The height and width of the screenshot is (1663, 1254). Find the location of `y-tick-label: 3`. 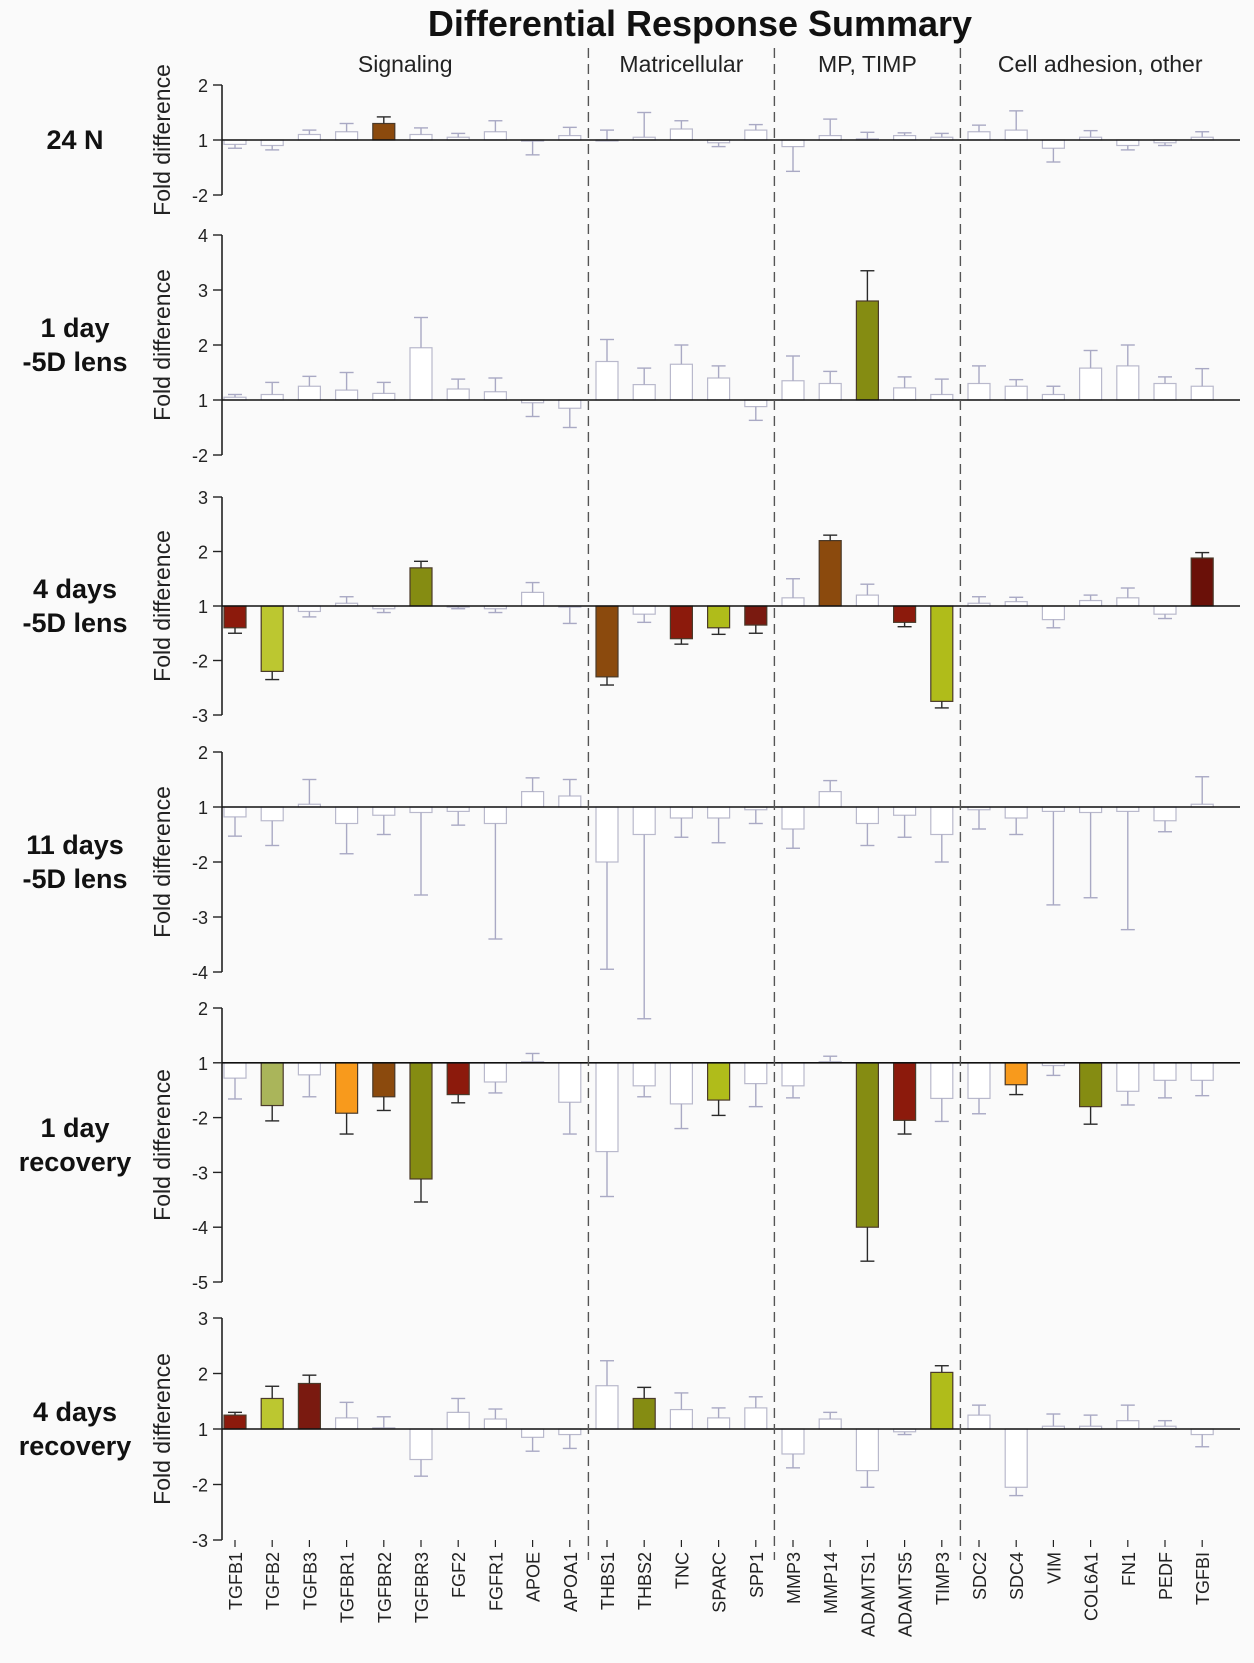

y-tick-label: 3 is located at coordinates (203, 1319).